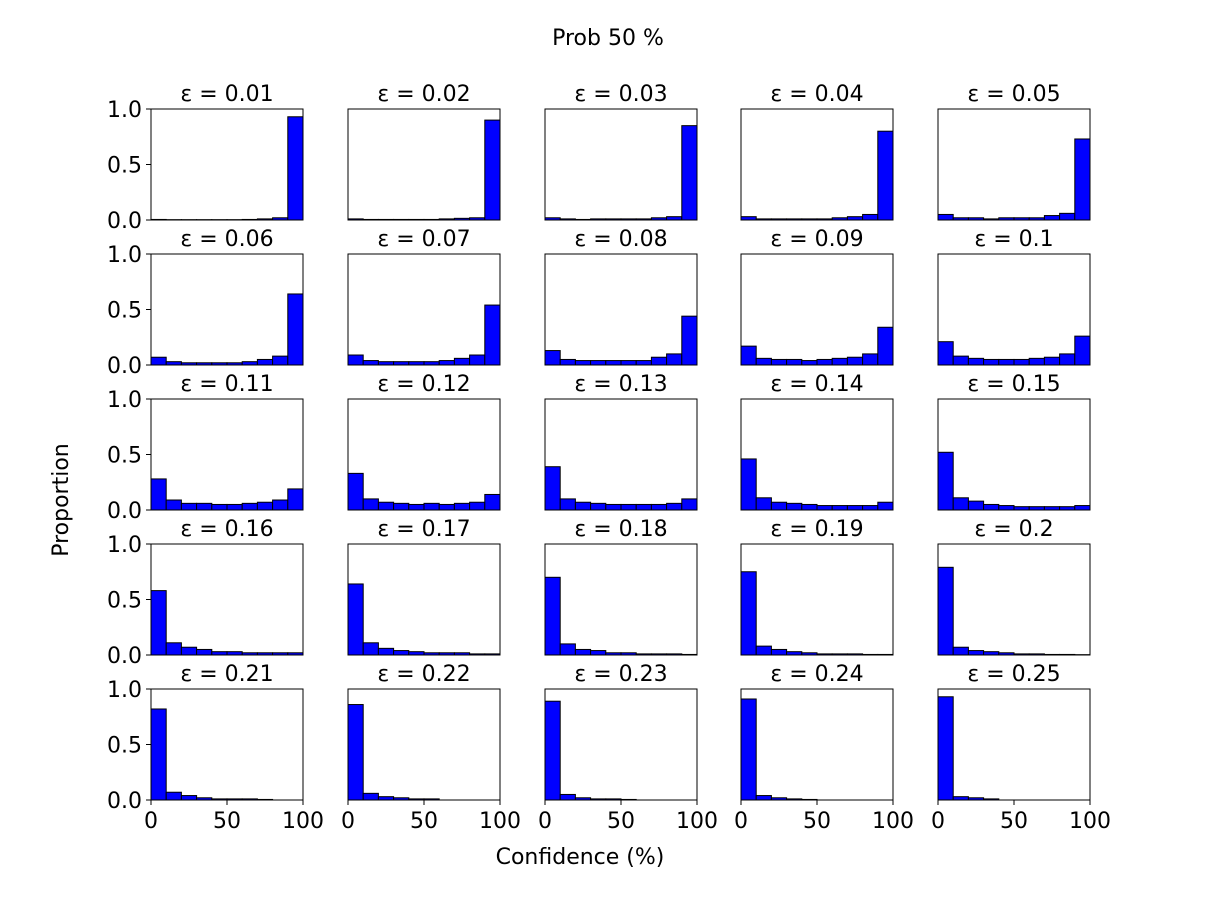 The width and height of the screenshot is (1210, 899). Describe the element at coordinates (1013, 94) in the screenshot. I see `panel-title: ε = 0.05` at that location.